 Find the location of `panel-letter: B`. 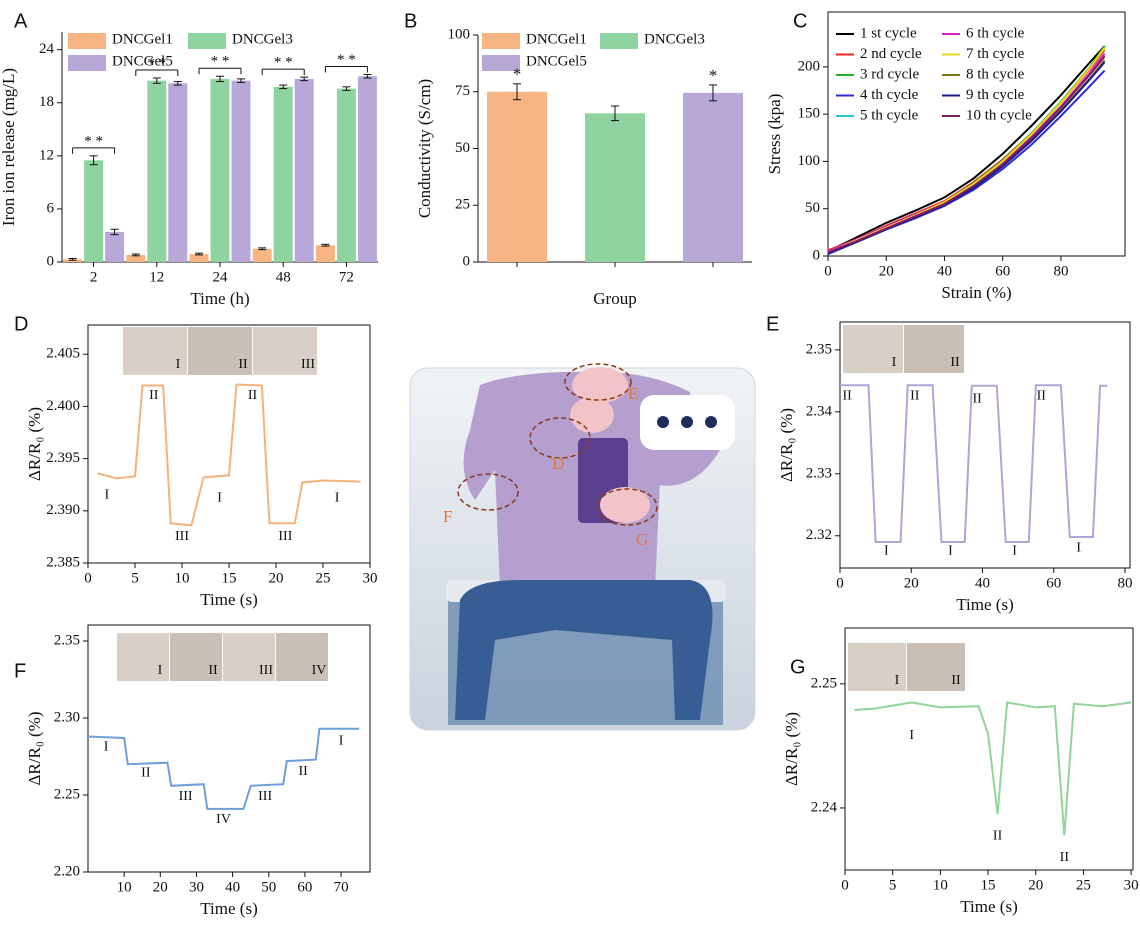

panel-letter: B is located at coordinates (410, 21).